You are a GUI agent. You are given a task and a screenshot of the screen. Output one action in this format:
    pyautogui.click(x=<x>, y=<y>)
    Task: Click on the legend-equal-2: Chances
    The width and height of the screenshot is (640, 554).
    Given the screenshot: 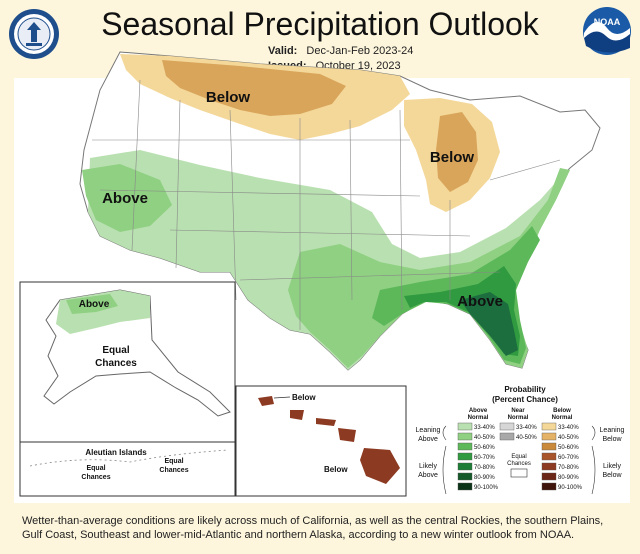 What is the action you would take?
    pyautogui.click(x=519, y=464)
    